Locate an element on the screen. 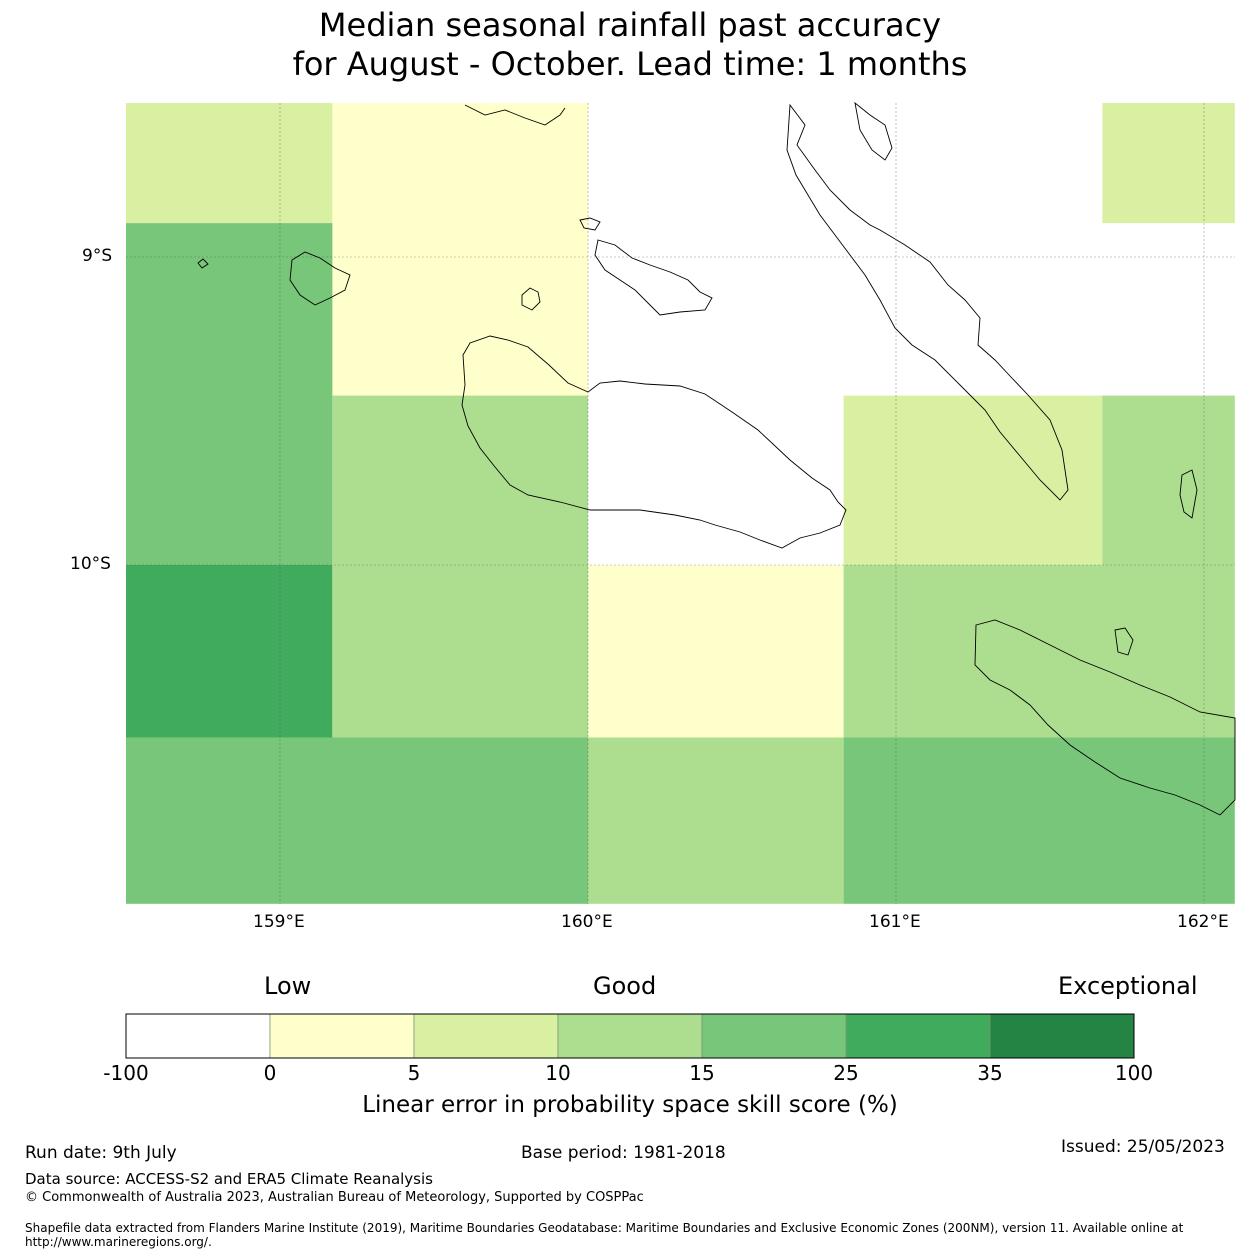 This screenshot has width=1260, height=1260. colorbar-category-exceptional: Exceptional is located at coordinates (1128, 986).